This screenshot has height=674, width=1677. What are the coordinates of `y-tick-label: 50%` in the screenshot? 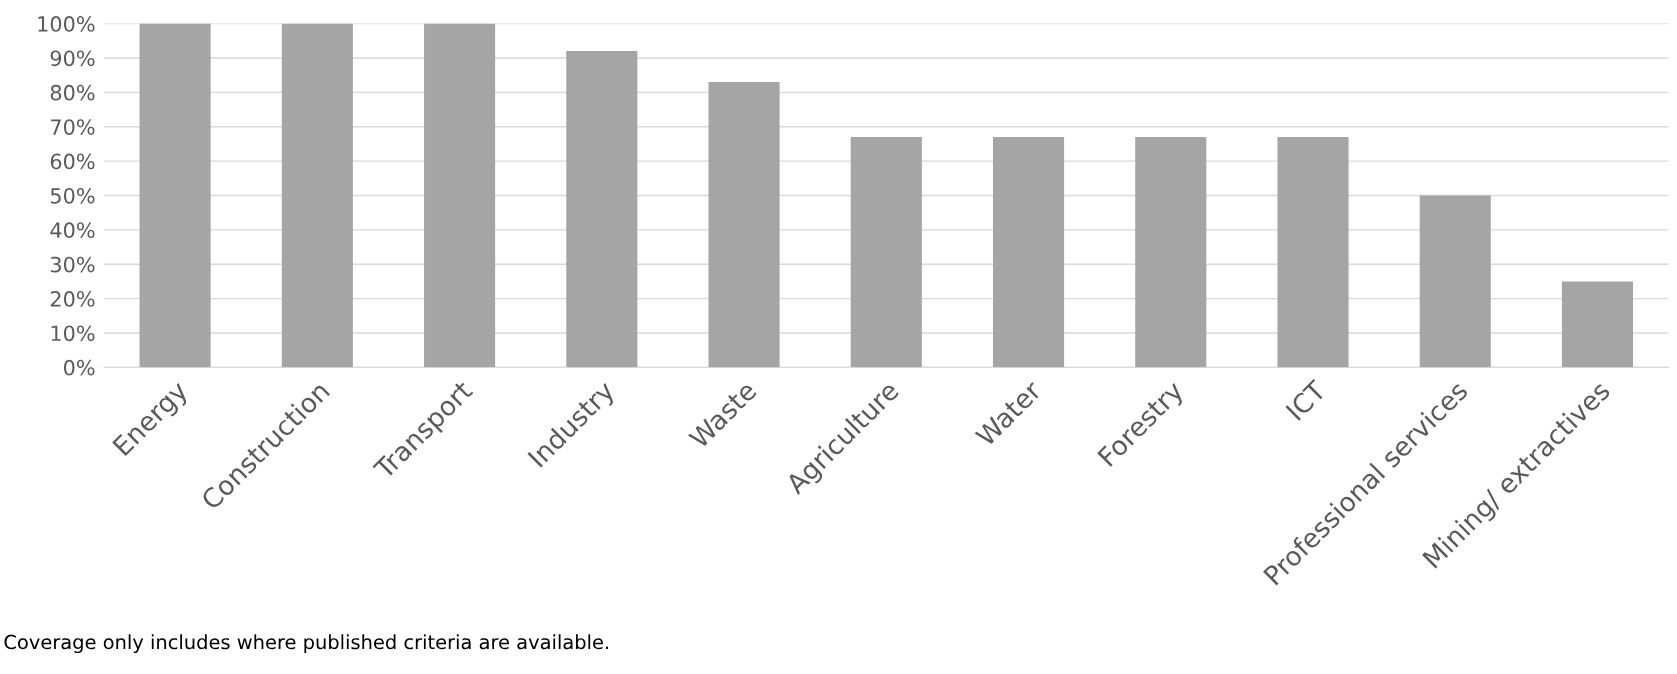 It's located at (72, 195).